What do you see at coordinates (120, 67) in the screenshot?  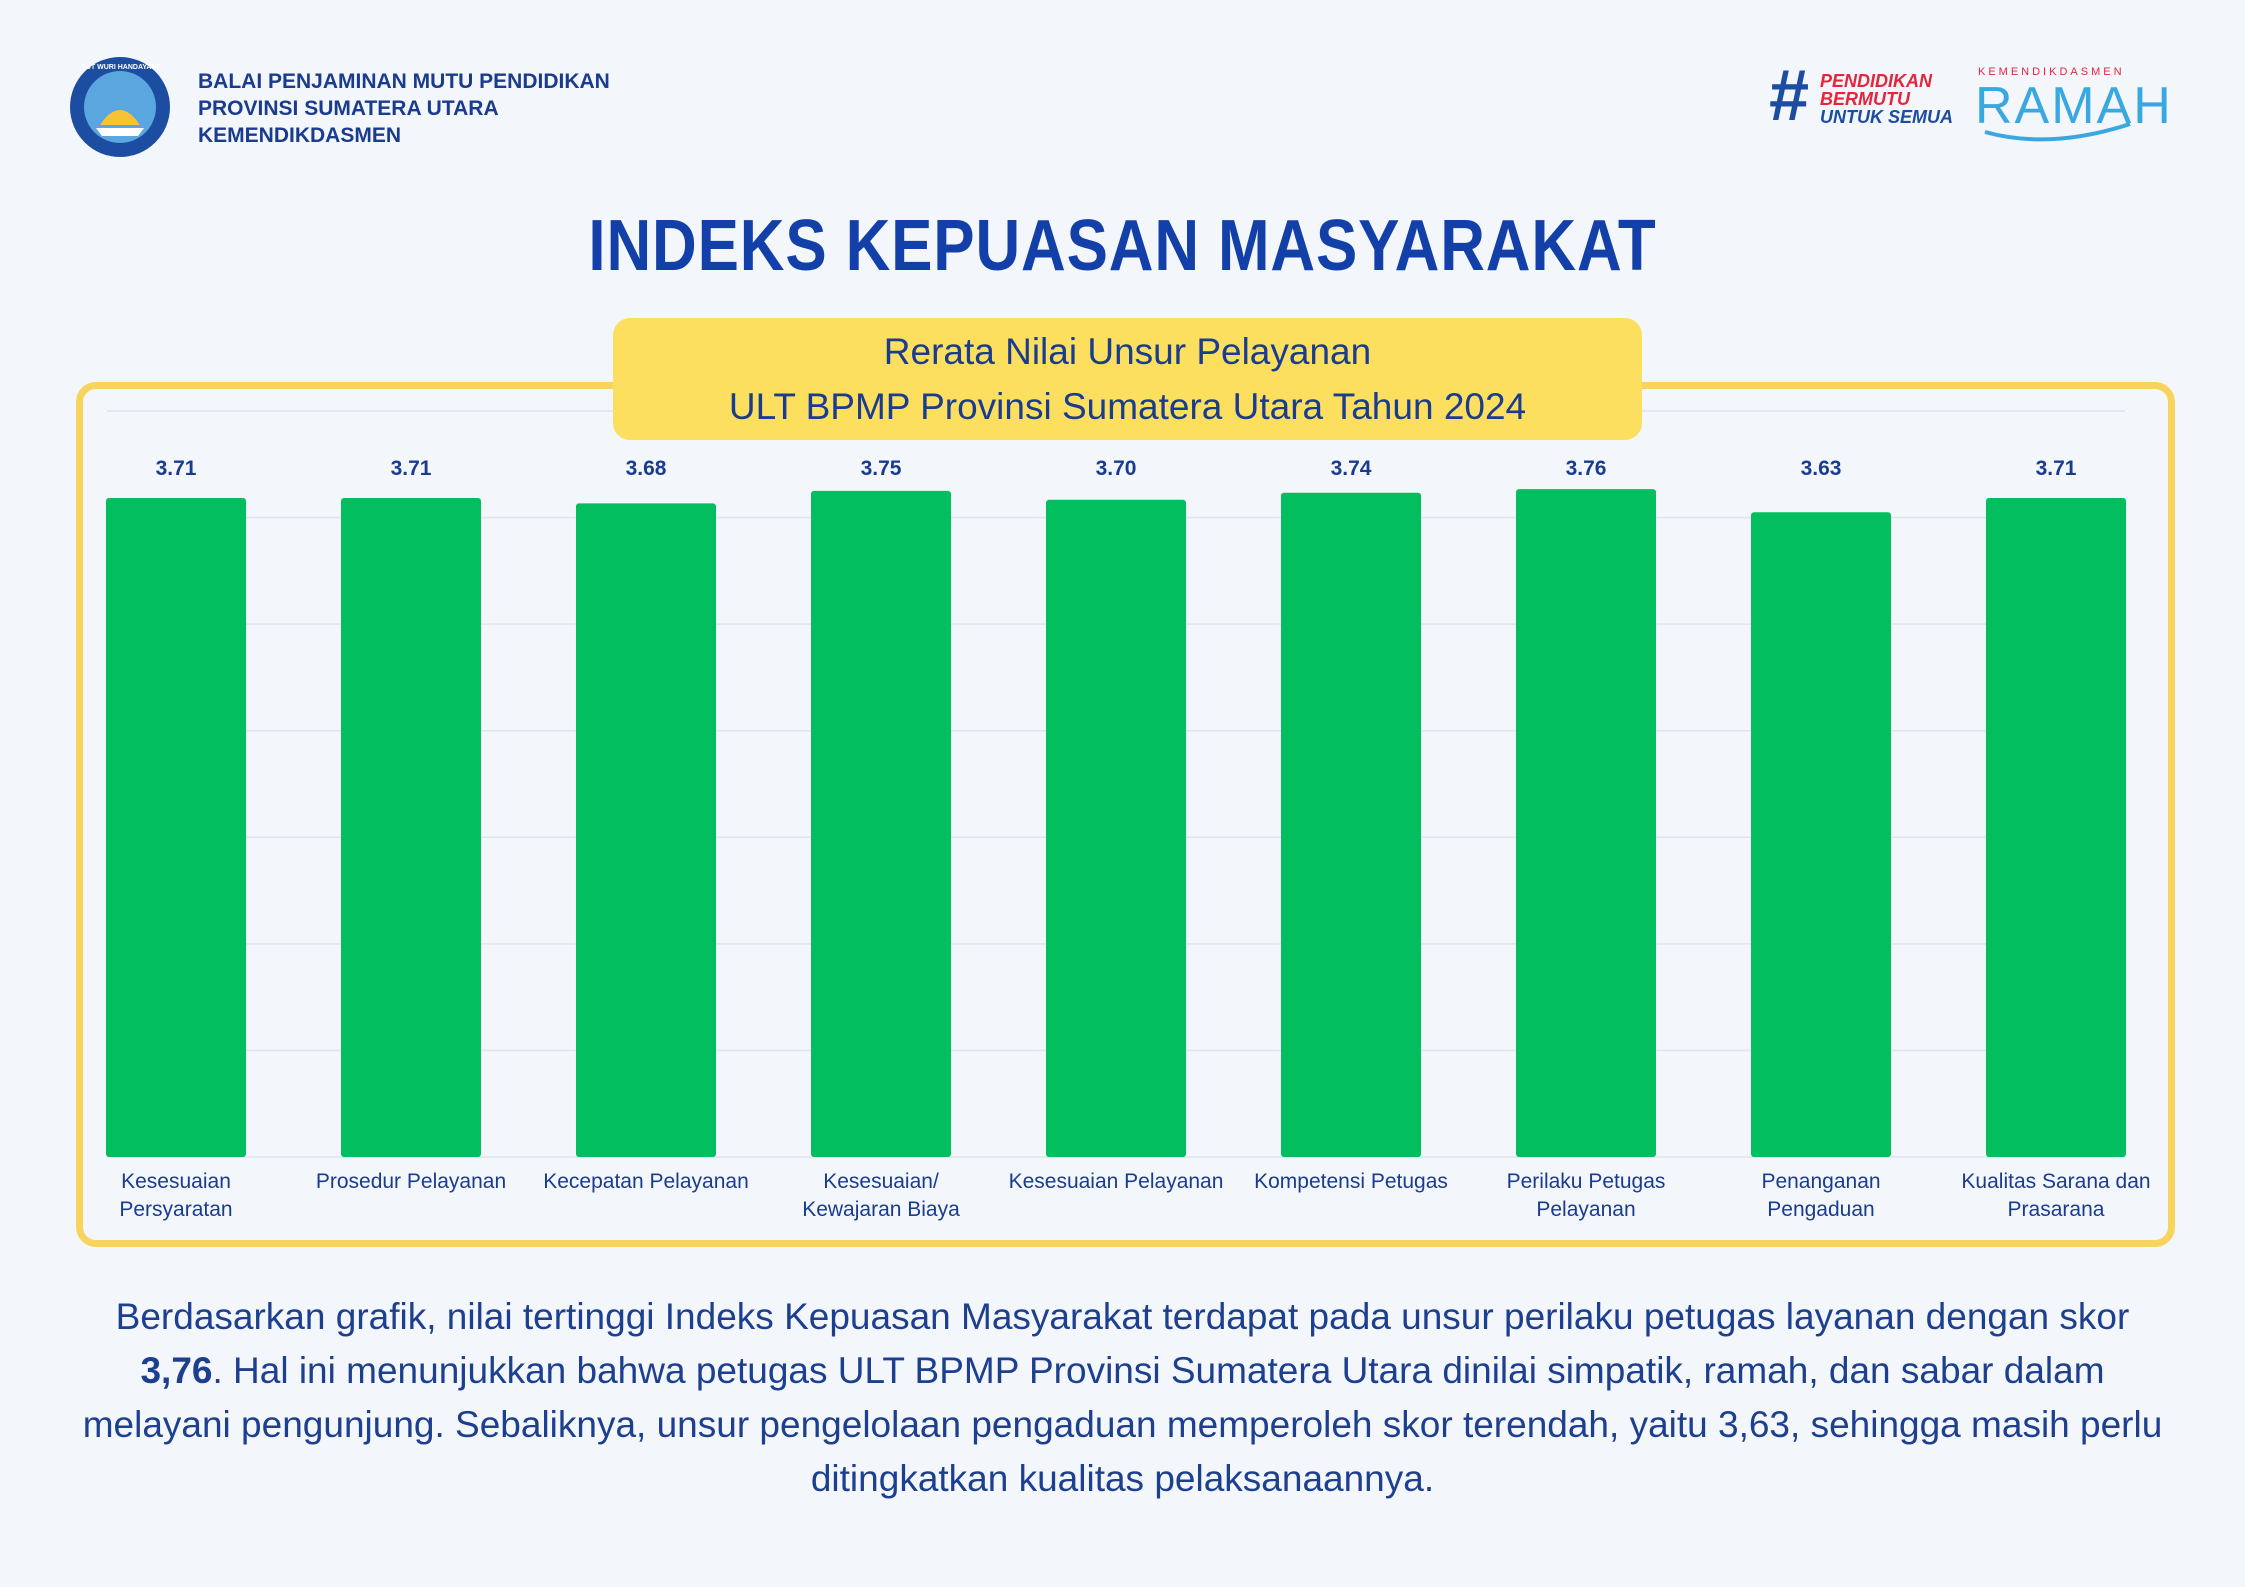 I see `emblem-motto: TUT WURI HANDAYANI` at bounding box center [120, 67].